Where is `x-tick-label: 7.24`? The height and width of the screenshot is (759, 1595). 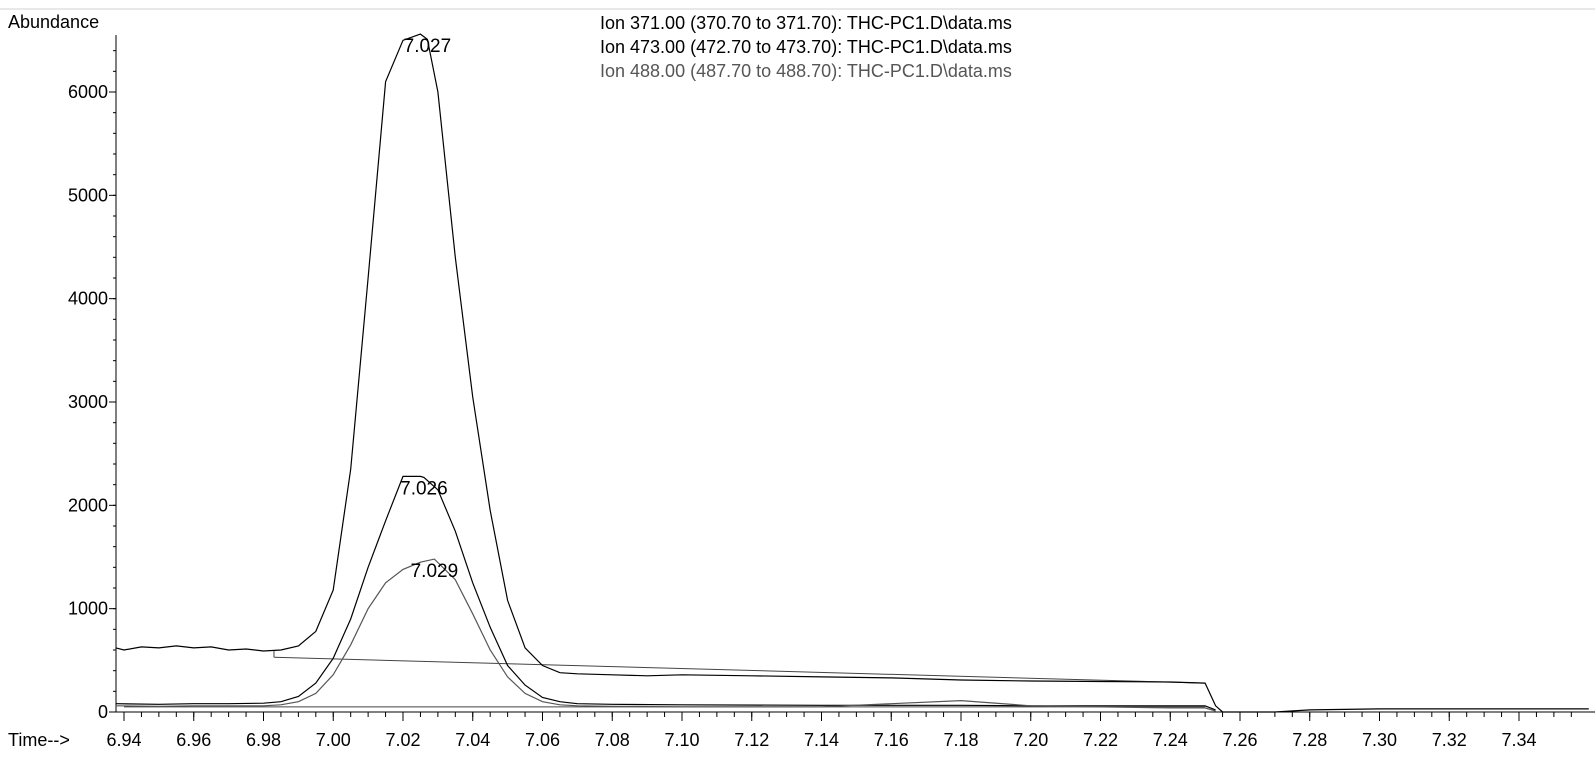
x-tick-label: 7.24 is located at coordinates (1170, 740).